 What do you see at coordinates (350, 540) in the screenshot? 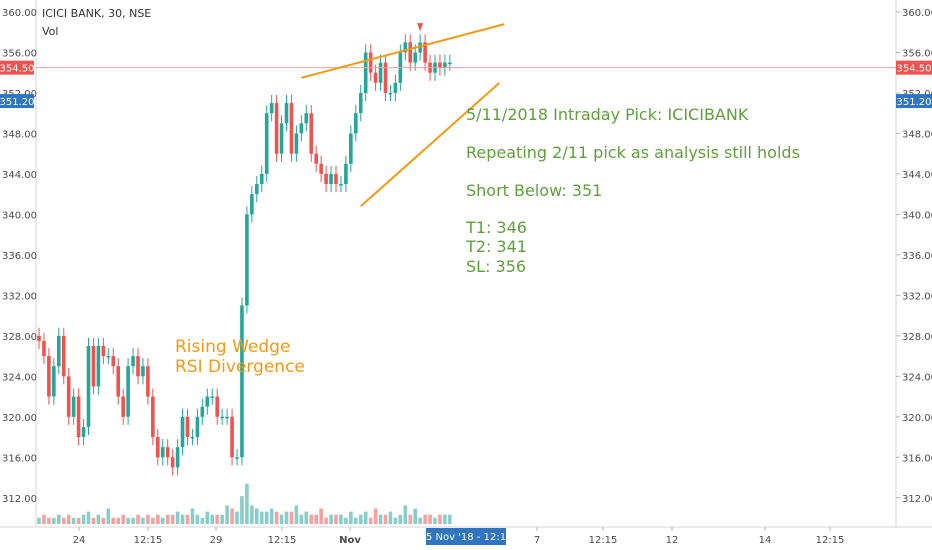
I see `x-tick-label: Nov` at bounding box center [350, 540].